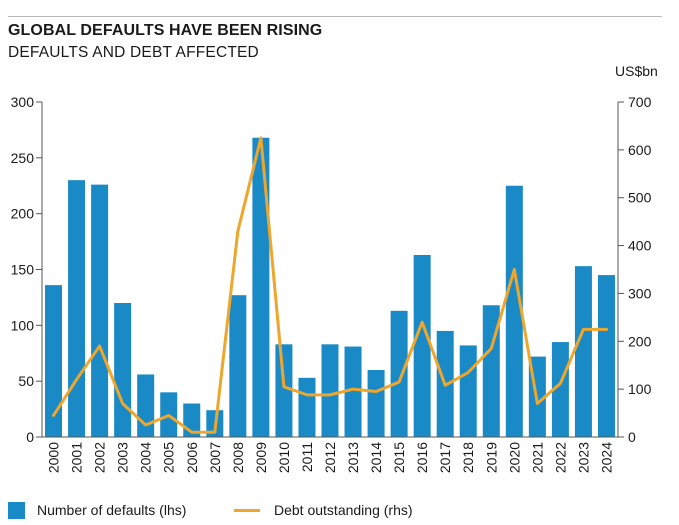 This screenshot has width=679, height=525. What do you see at coordinates (640, 389) in the screenshot?
I see `right-tick-label-100: 100` at bounding box center [640, 389].